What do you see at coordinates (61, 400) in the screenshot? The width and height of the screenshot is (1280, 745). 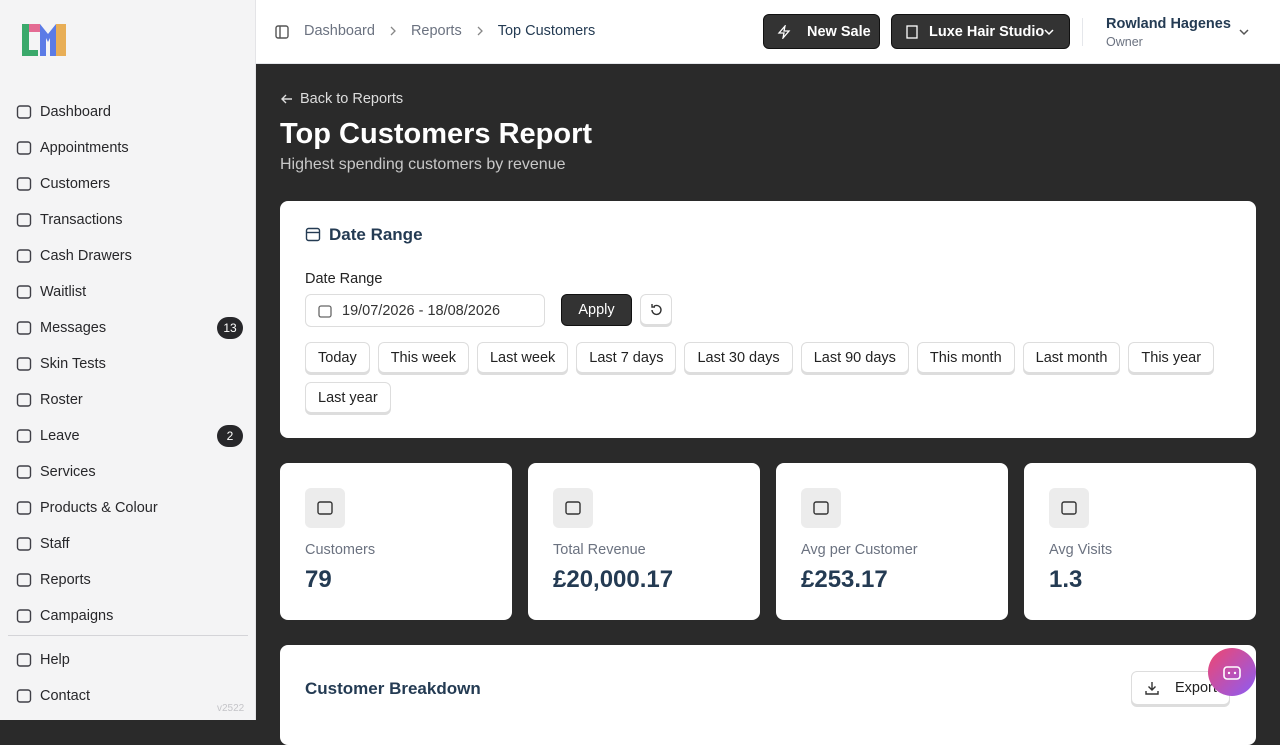 I see `nav-label: Roster` at bounding box center [61, 400].